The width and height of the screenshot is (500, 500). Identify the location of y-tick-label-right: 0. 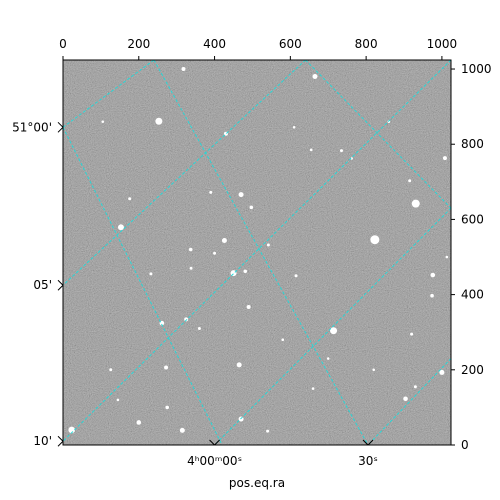
(465, 445).